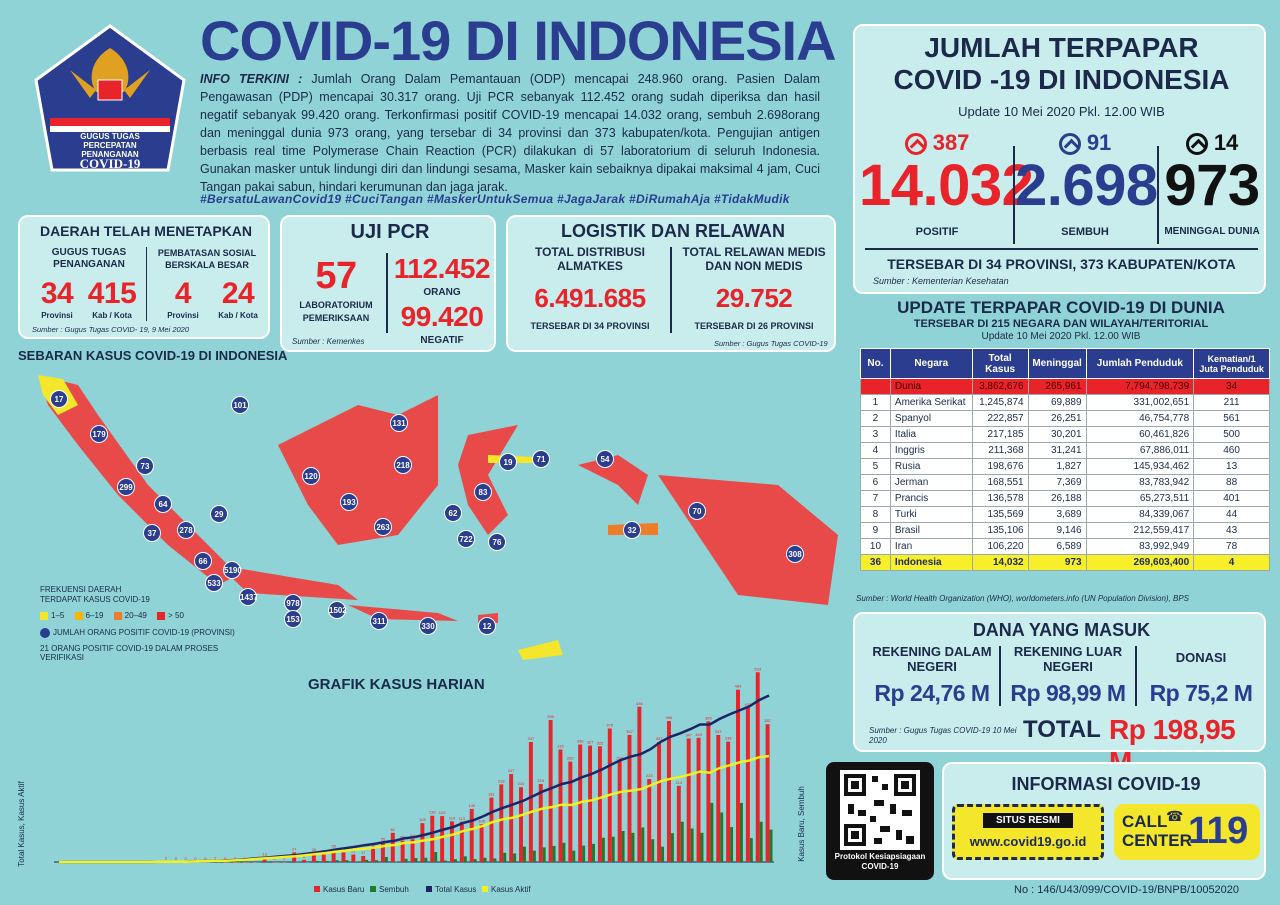 The height and width of the screenshot is (905, 1280). I want to click on province-case-bubble: 17, so click(59, 399).